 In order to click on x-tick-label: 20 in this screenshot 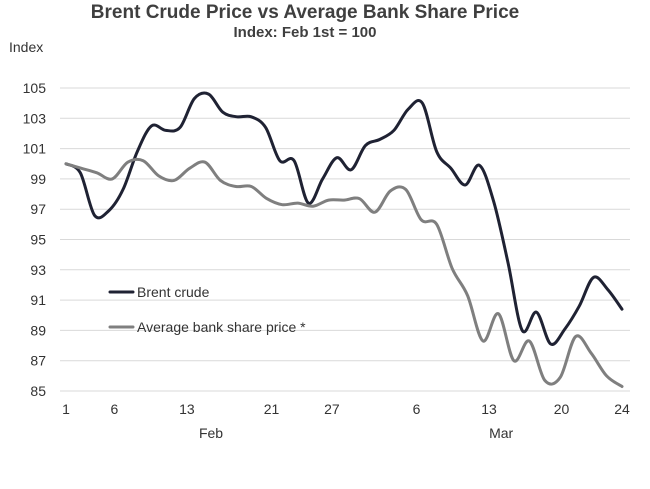, I will do `click(562, 409)`.